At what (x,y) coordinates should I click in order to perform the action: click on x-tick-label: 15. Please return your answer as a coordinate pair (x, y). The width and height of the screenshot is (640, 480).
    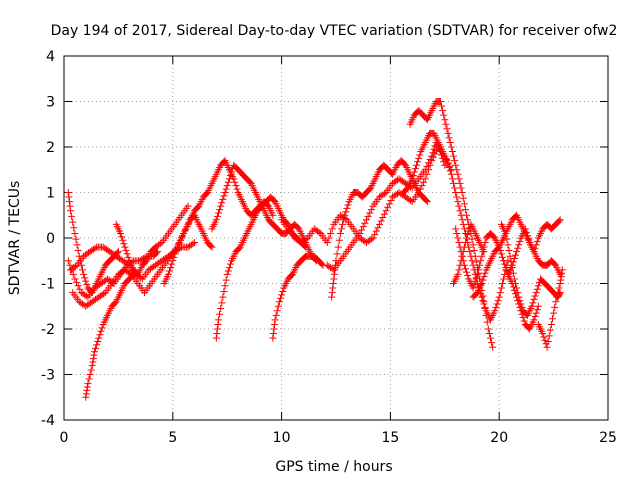
    Looking at the image, I should click on (390, 438).